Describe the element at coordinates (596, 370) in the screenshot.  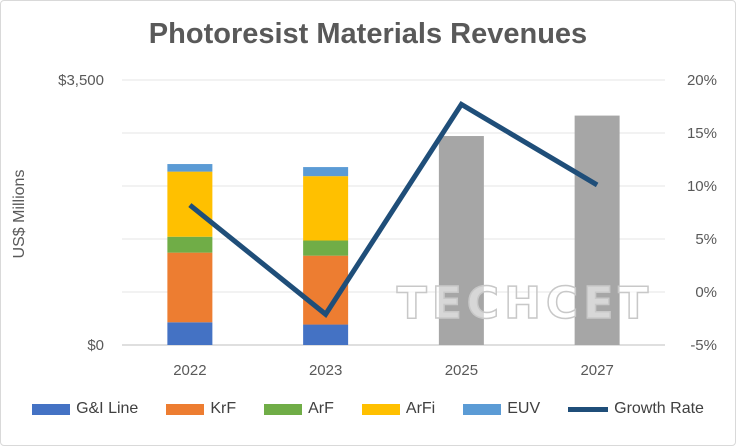
I see `x-tick-label: 2027` at that location.